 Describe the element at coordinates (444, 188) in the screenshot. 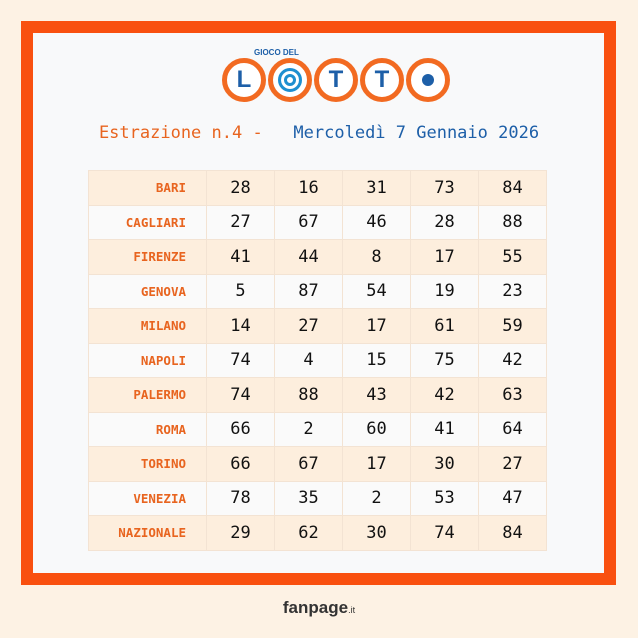

I see `drawn-number: 73` at that location.